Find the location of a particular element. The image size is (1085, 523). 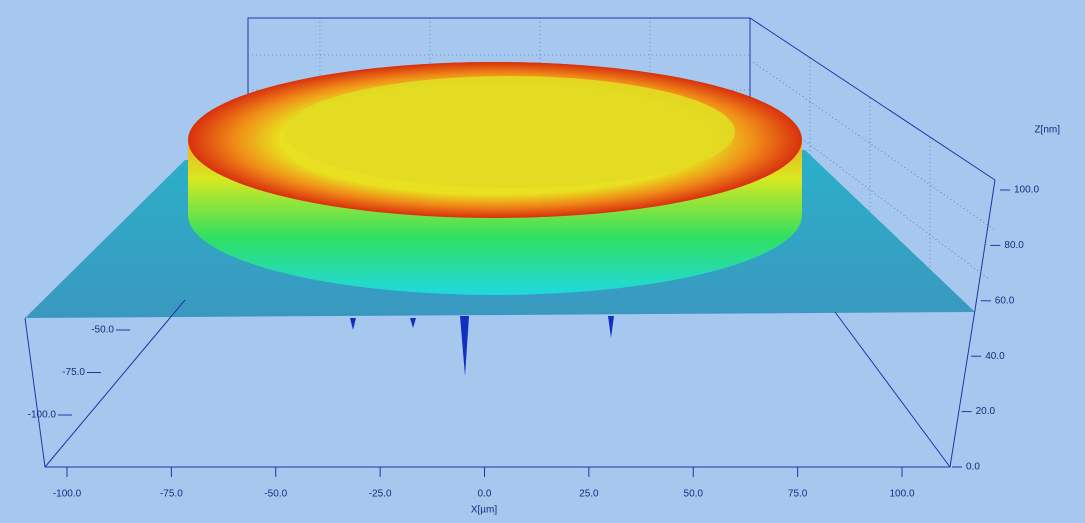

x-tick-label: 100.0 is located at coordinates (901, 494).